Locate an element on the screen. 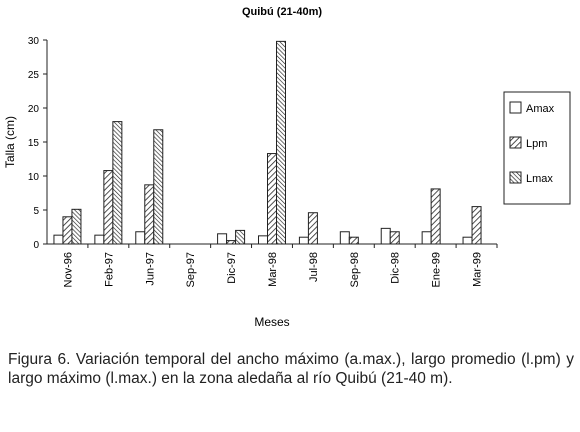 The image size is (580, 432). x-tick-label: Dic-98 is located at coordinates (396, 268).